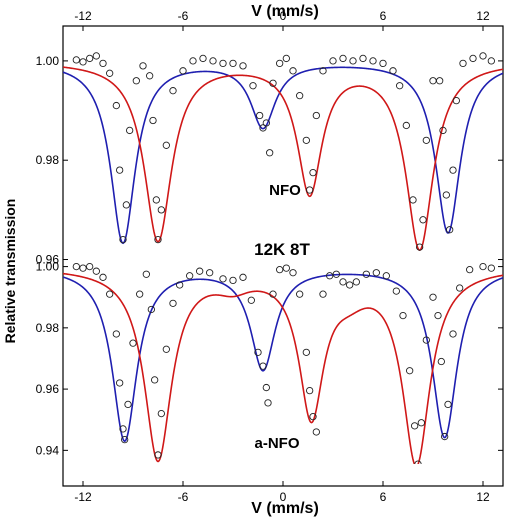 This screenshot has height=518, width=512. I want to click on x-tick-label-top: 0, so click(283, 16).